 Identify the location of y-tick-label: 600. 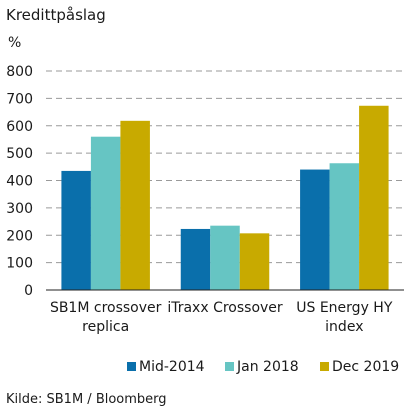
(19, 127).